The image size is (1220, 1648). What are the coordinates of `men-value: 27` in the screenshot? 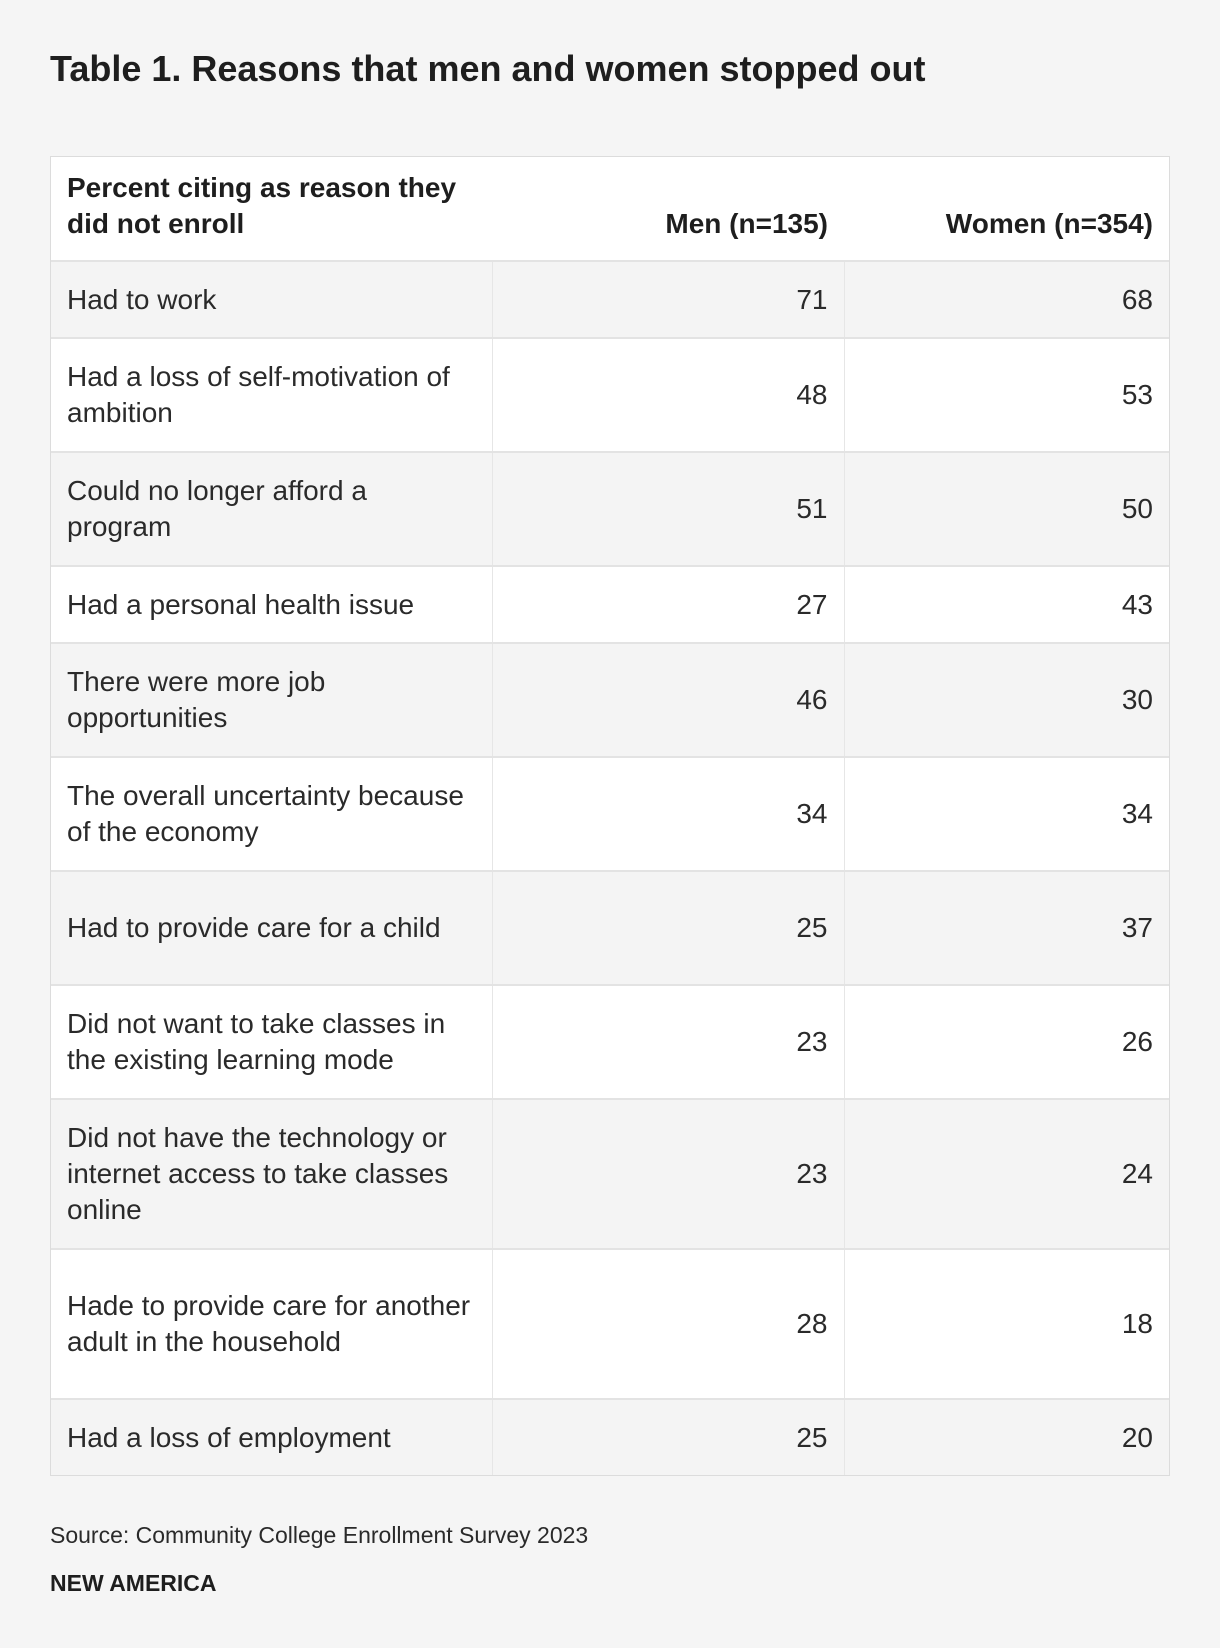 It's located at (667, 604).